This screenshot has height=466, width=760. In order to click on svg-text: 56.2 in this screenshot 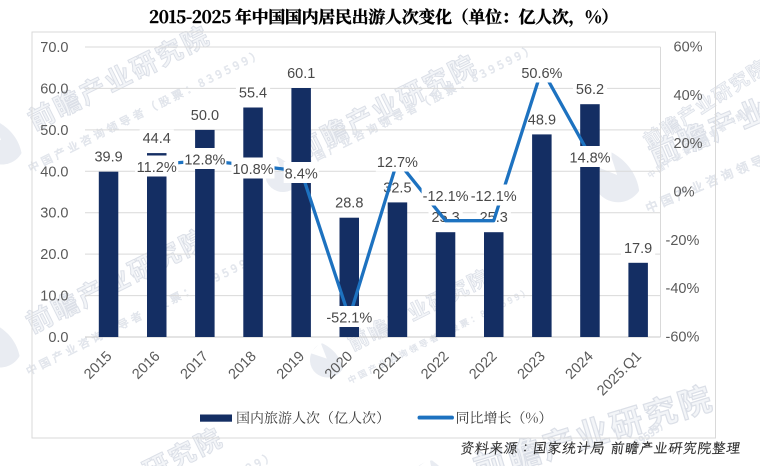, I will do `click(590, 90)`.